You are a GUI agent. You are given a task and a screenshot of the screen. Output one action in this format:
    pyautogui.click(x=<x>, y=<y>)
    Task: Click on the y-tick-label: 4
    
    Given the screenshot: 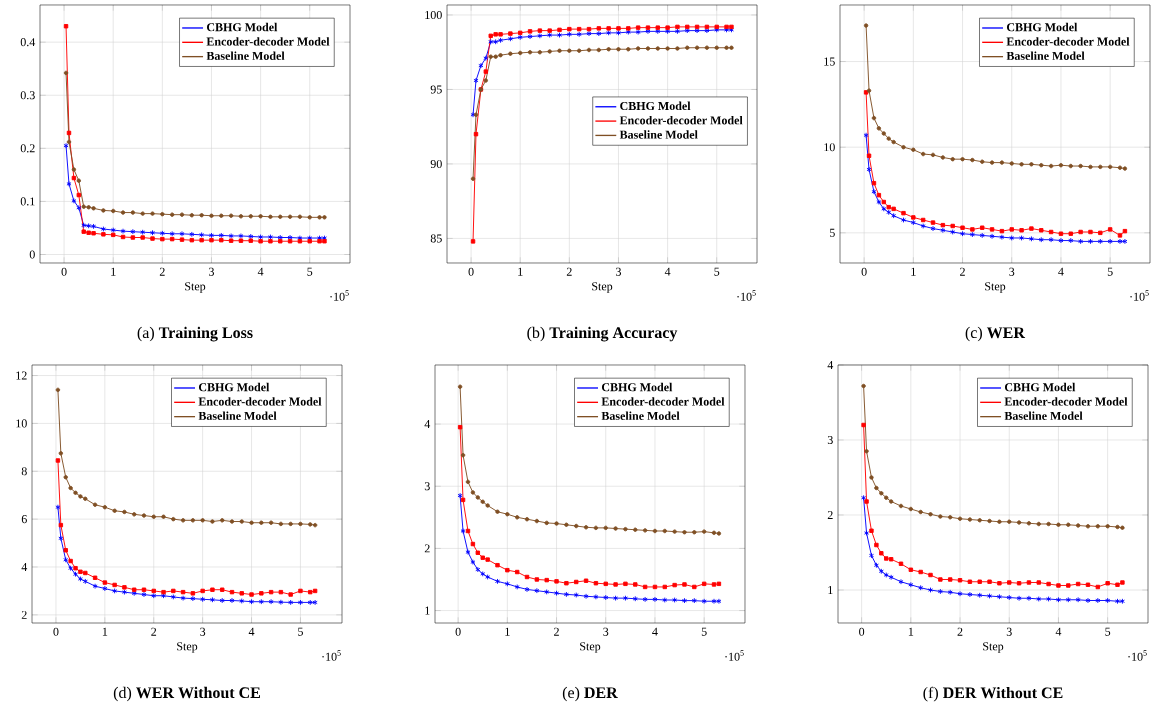 What is the action you would take?
    pyautogui.click(x=24, y=567)
    